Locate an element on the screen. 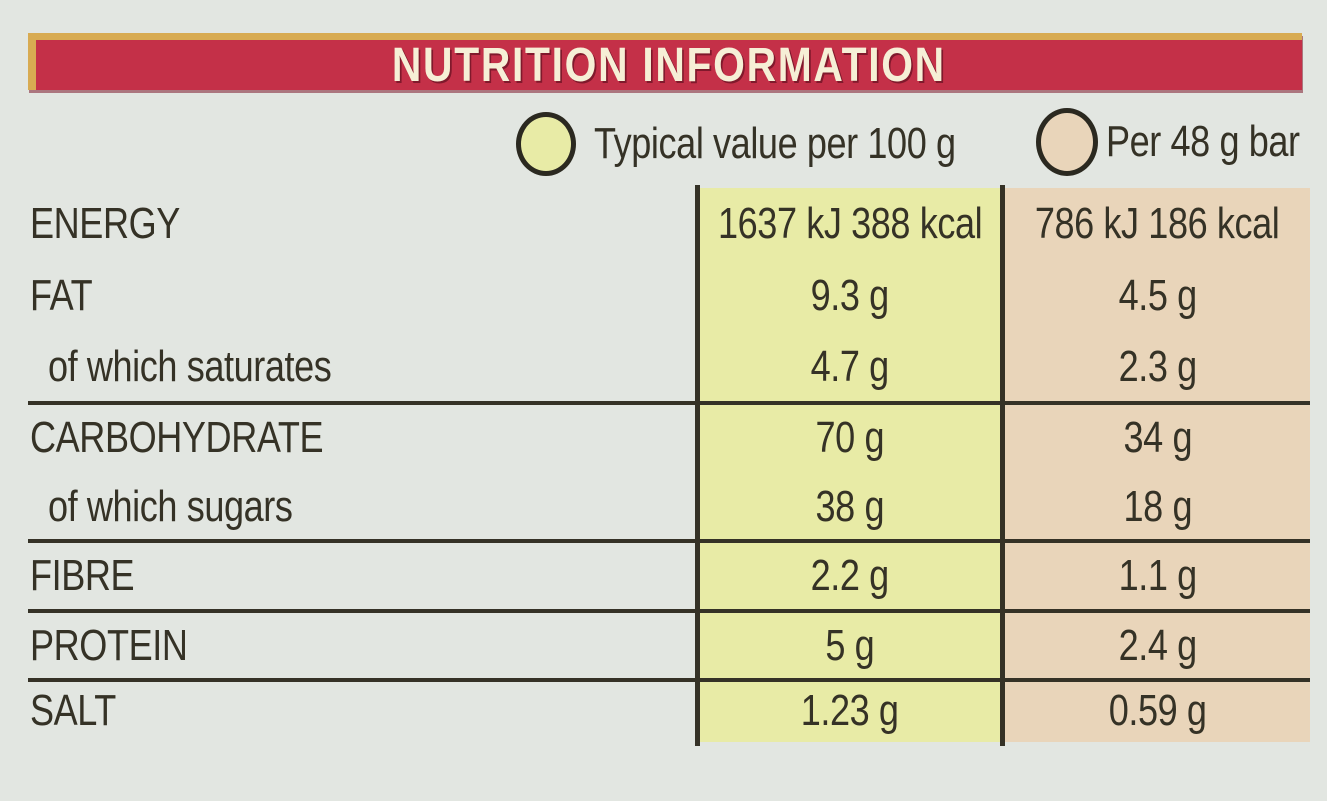 The image size is (1327, 801). nutrient-row-label: FIBRE is located at coordinates (93, 576).